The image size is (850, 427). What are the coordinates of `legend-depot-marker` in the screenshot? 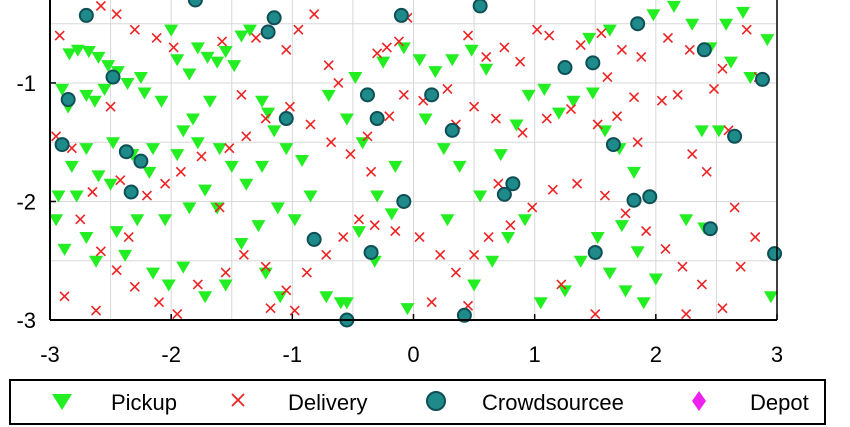 It's located at (699, 401).